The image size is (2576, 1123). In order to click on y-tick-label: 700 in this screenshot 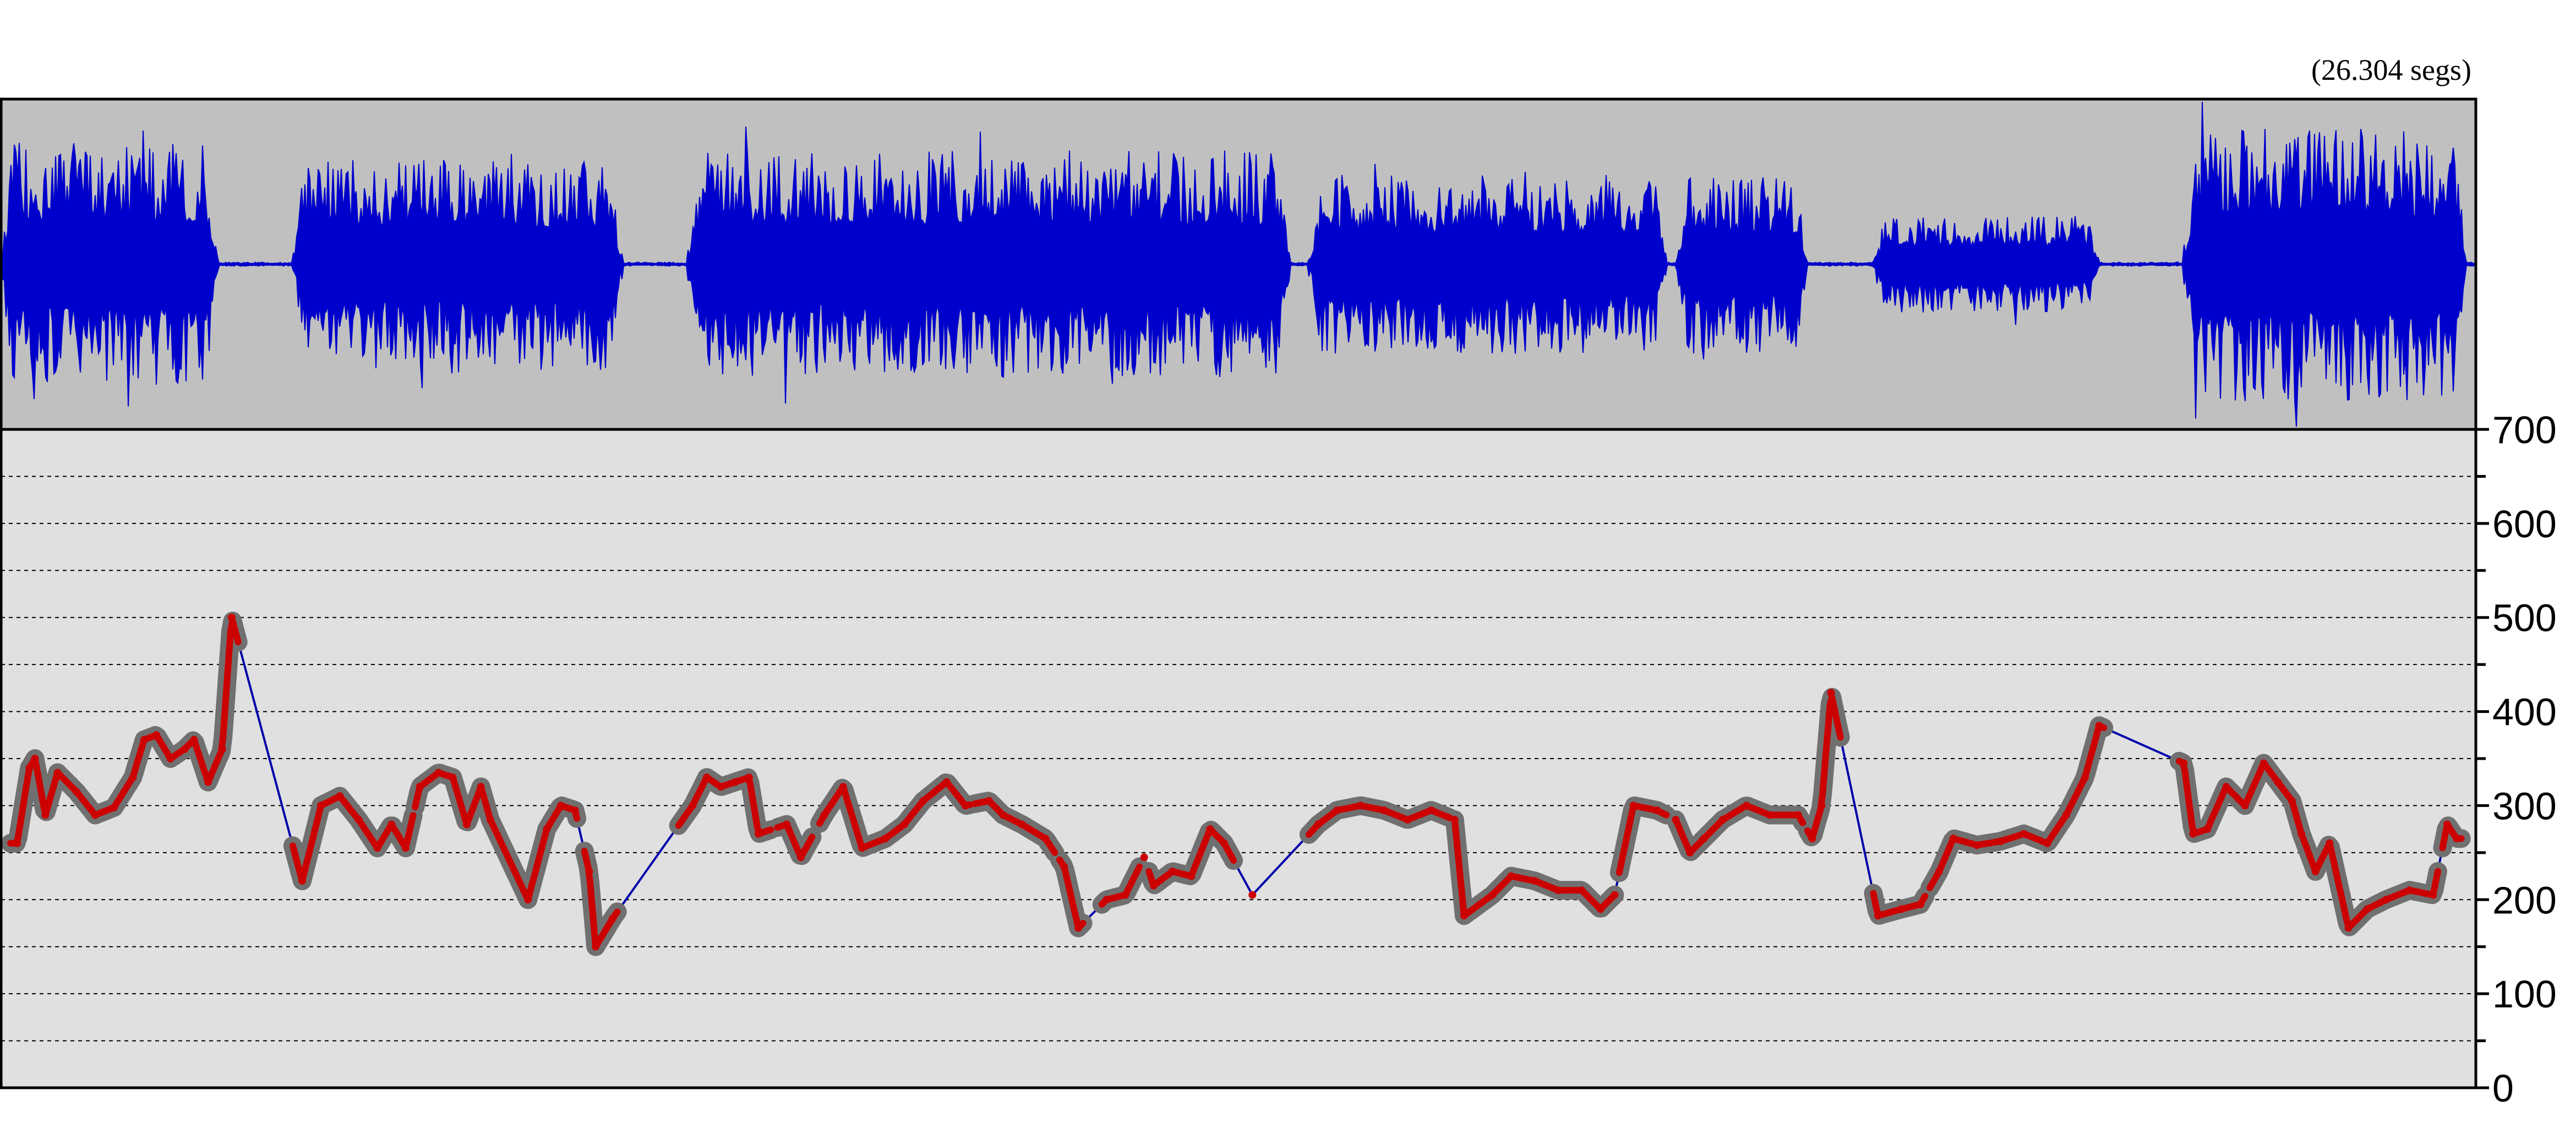, I will do `click(2525, 430)`.